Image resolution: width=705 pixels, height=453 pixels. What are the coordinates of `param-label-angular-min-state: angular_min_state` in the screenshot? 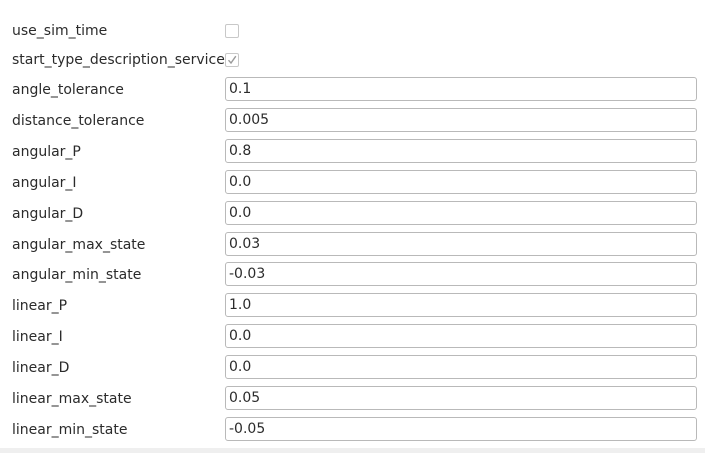 It's located at (77, 275).